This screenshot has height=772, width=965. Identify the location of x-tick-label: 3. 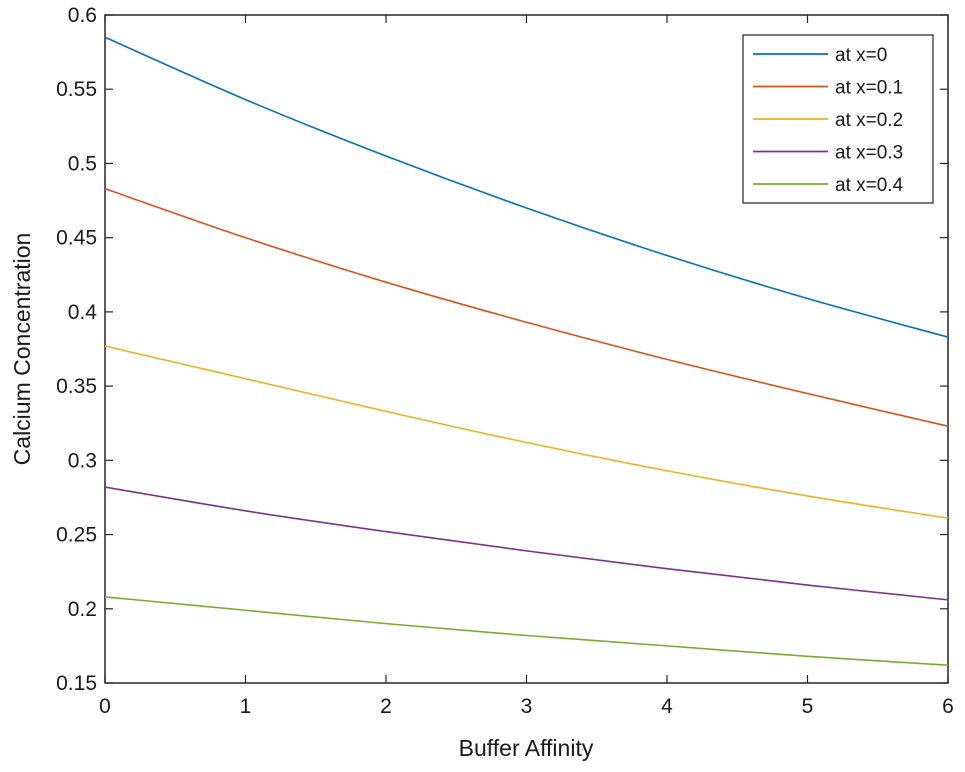
(527, 706).